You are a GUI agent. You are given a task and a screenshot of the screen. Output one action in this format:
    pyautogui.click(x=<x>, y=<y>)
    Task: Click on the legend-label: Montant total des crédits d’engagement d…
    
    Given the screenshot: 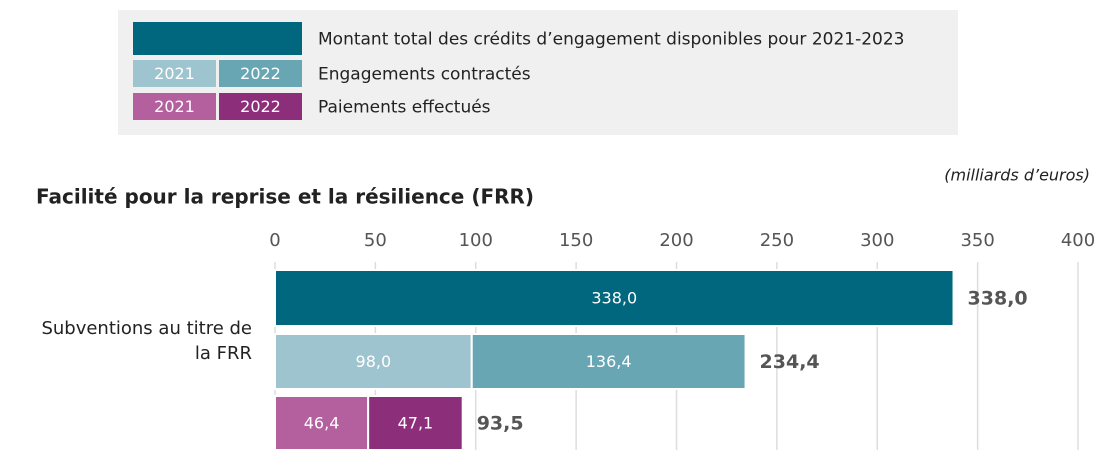 What is the action you would take?
    pyautogui.click(x=611, y=40)
    